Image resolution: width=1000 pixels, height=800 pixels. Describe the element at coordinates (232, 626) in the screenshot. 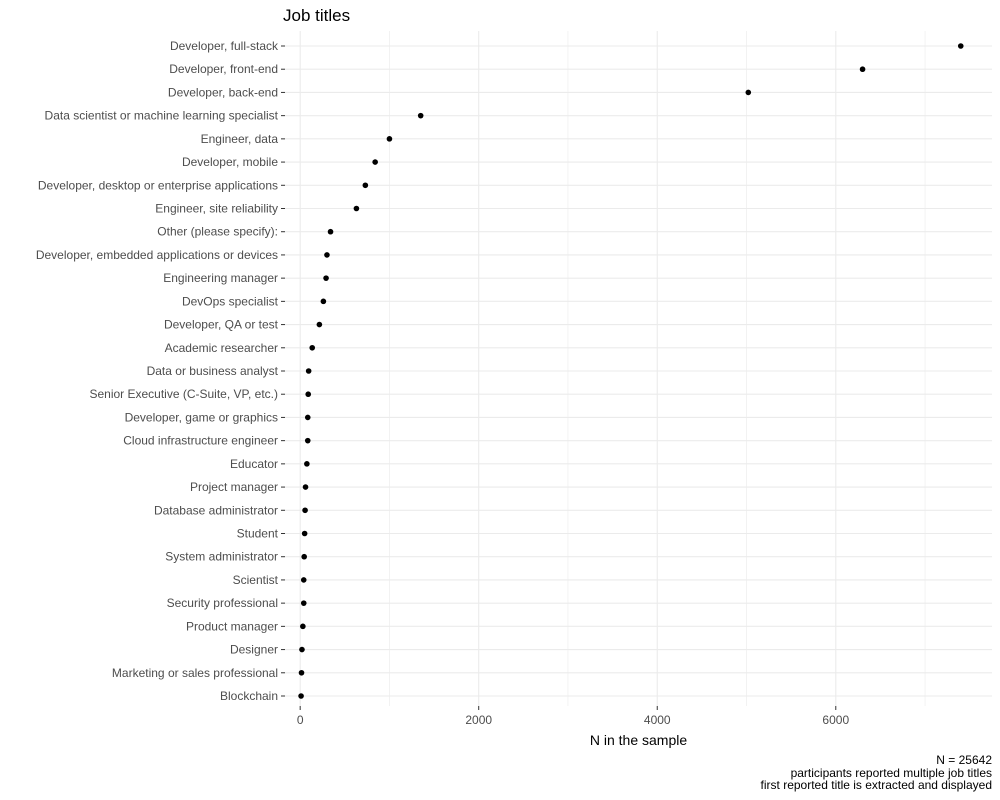

I see `y-tick-label: Product manager` at that location.